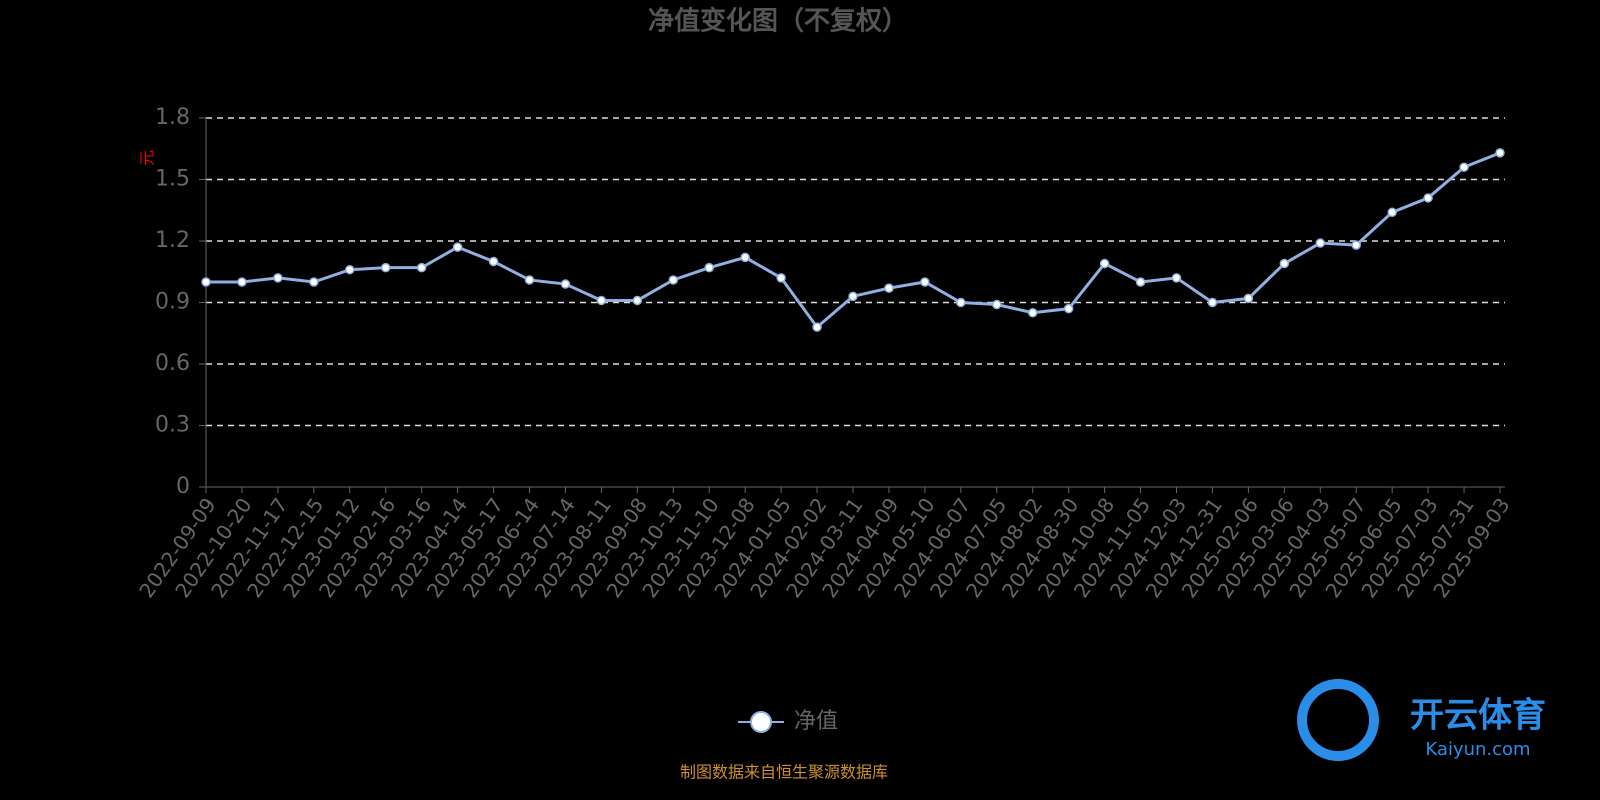 The image size is (1600, 800). What do you see at coordinates (172, 425) in the screenshot?
I see `y-tick-label: 0.3` at bounding box center [172, 425].